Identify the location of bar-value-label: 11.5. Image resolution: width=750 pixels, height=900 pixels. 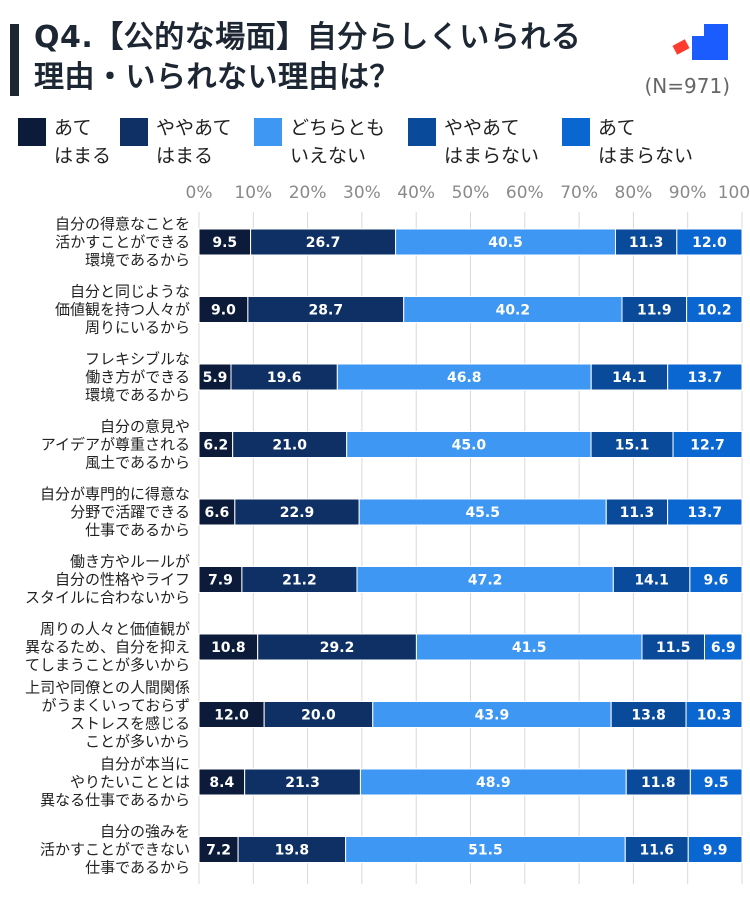
(673, 648).